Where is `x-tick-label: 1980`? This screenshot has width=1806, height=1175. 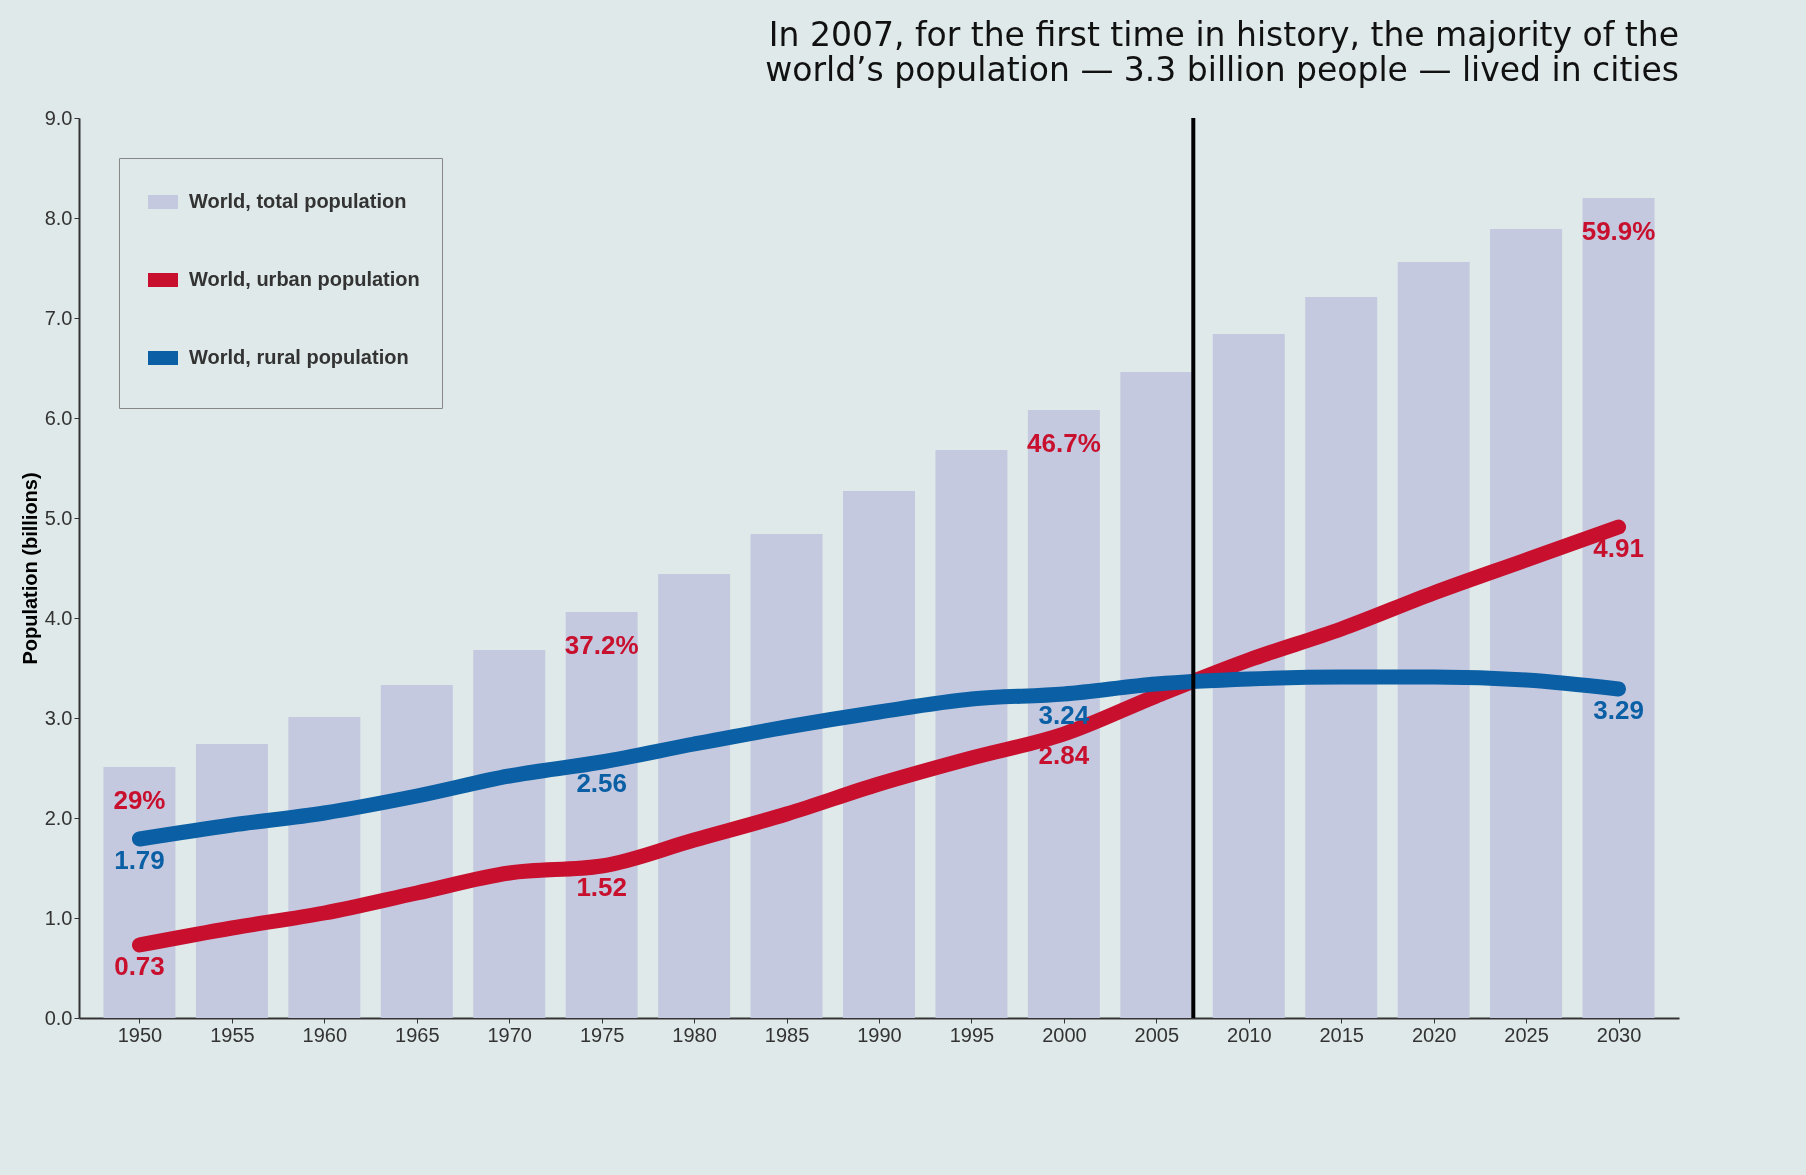
x-tick-label: 1980 is located at coordinates (694, 1034).